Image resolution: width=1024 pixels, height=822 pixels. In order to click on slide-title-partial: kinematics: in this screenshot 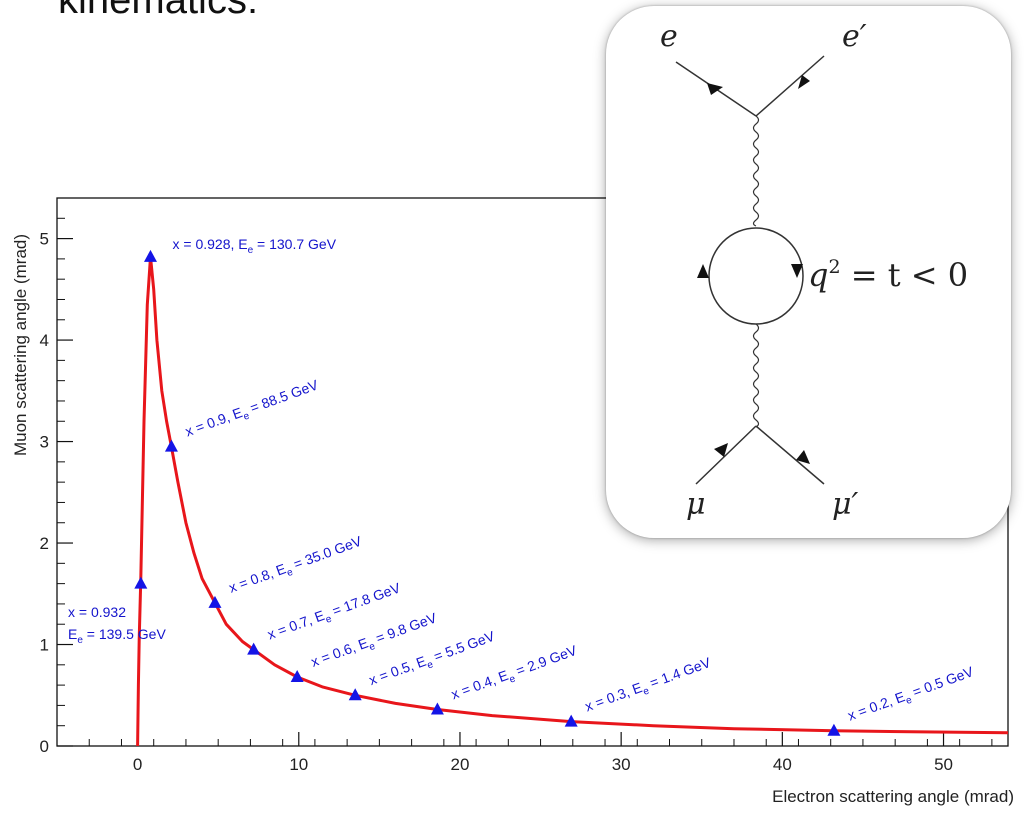, I will do `click(158, 11)`.